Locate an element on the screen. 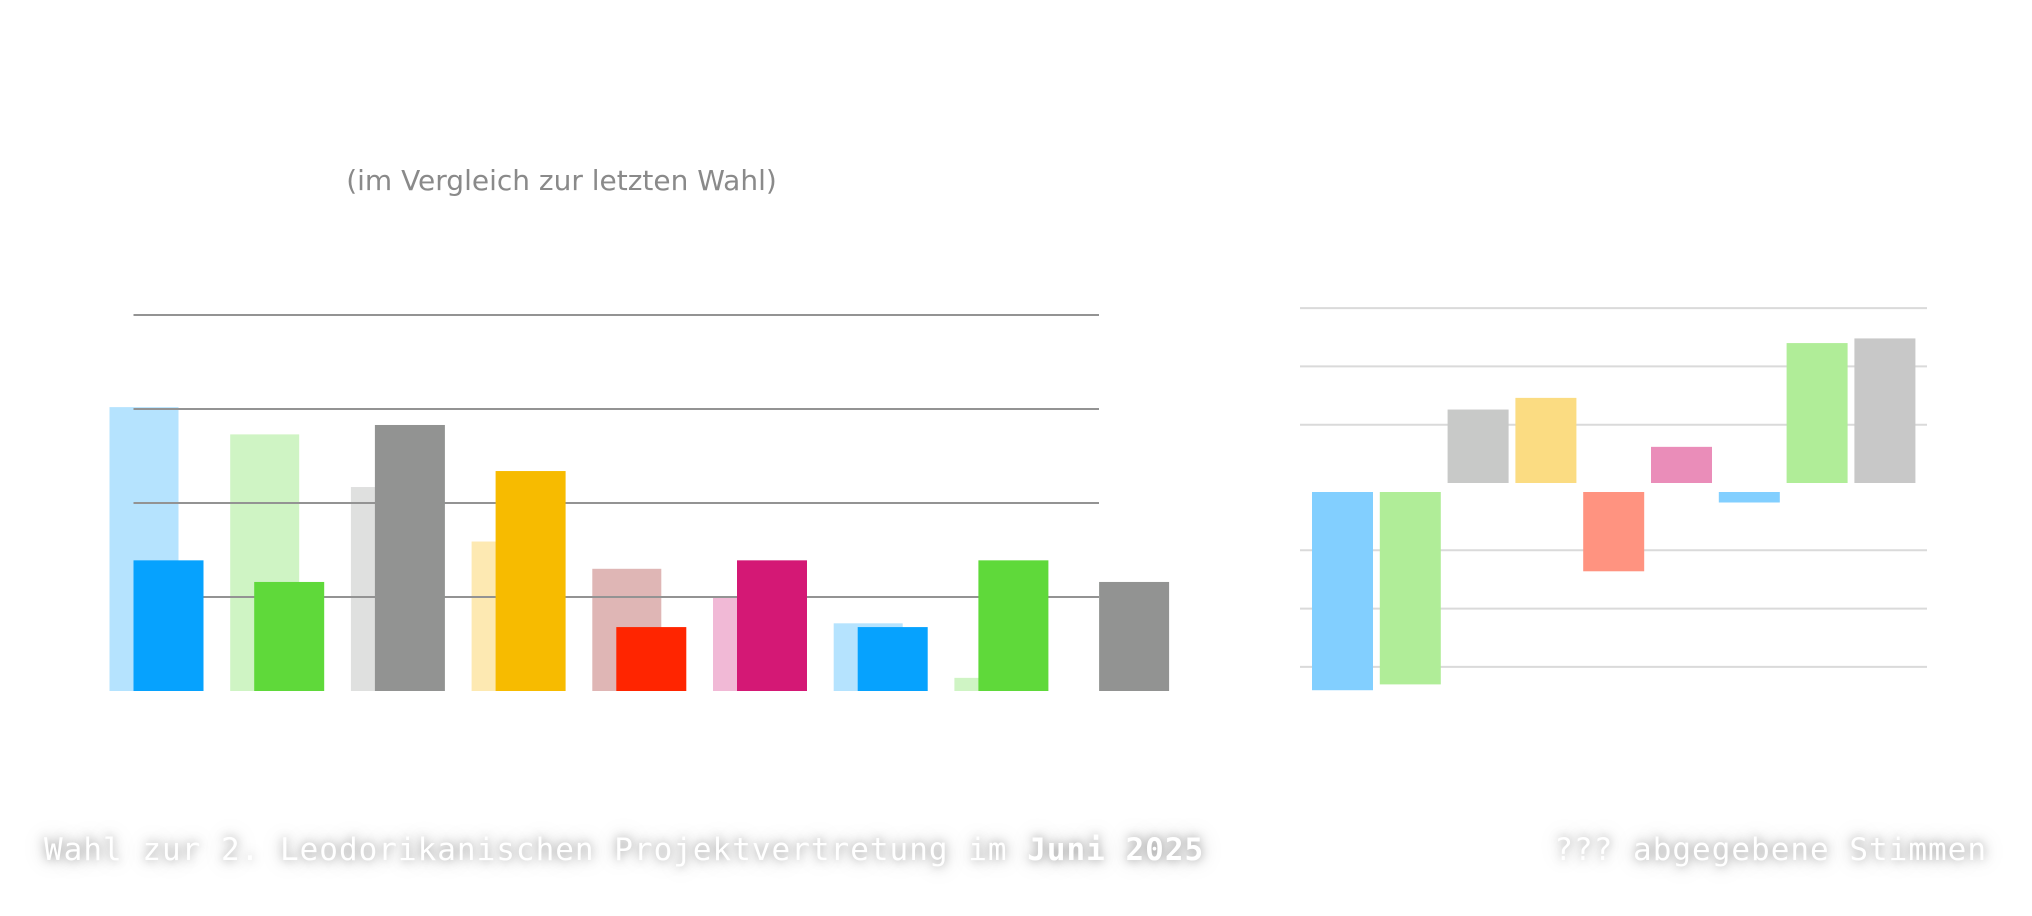 Image resolution: width=2032 pixels, height=916 pixels. chart-subtitle: (im Vergleich zur letzten Wahl) is located at coordinates (561, 180).